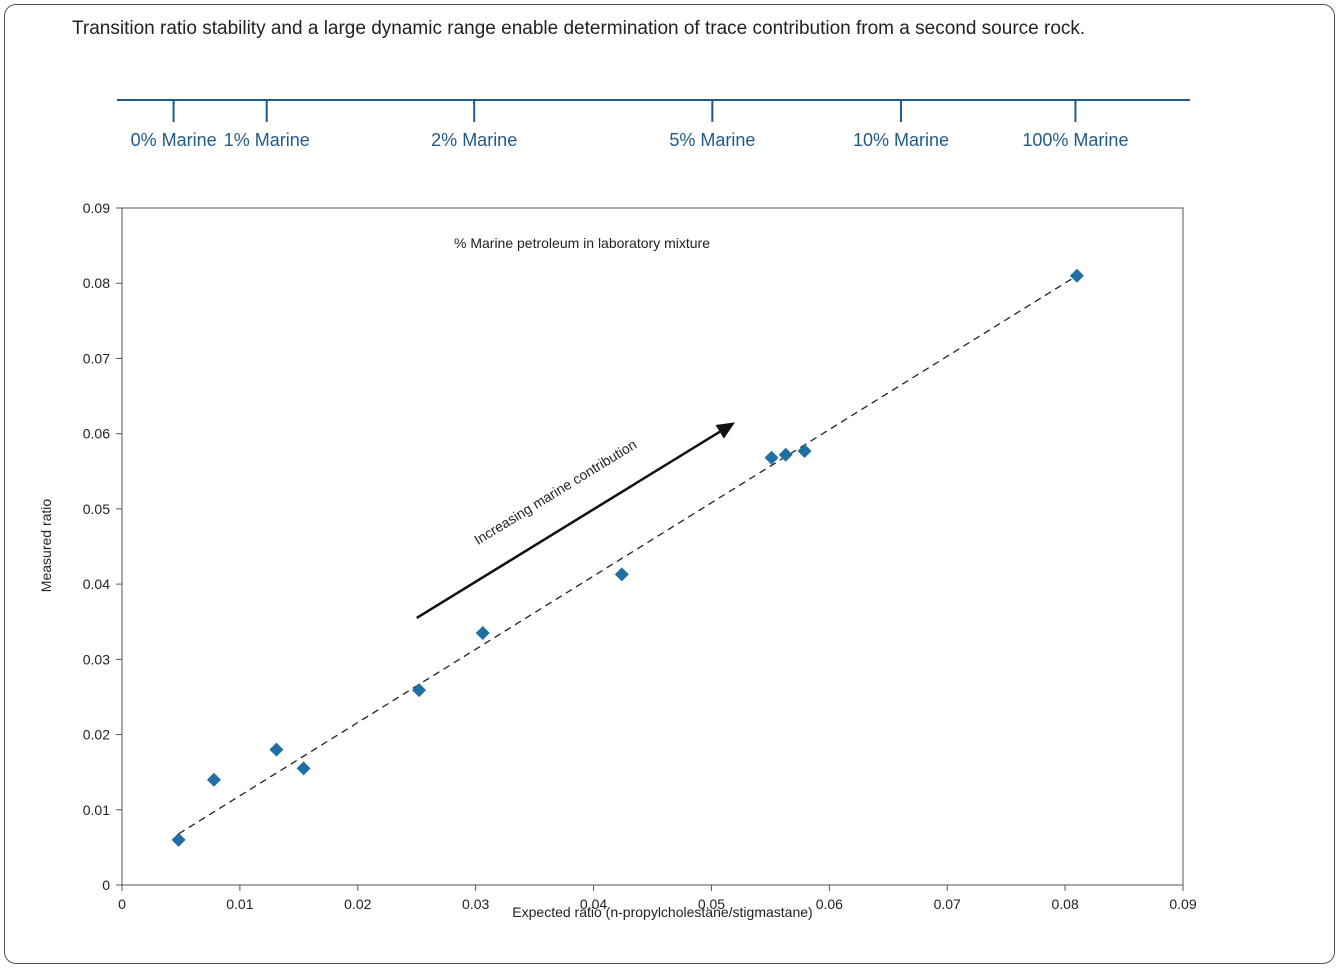 Image resolution: width=1339 pixels, height=968 pixels. What do you see at coordinates (829, 904) in the screenshot?
I see `x-tick-label: 0.06` at bounding box center [829, 904].